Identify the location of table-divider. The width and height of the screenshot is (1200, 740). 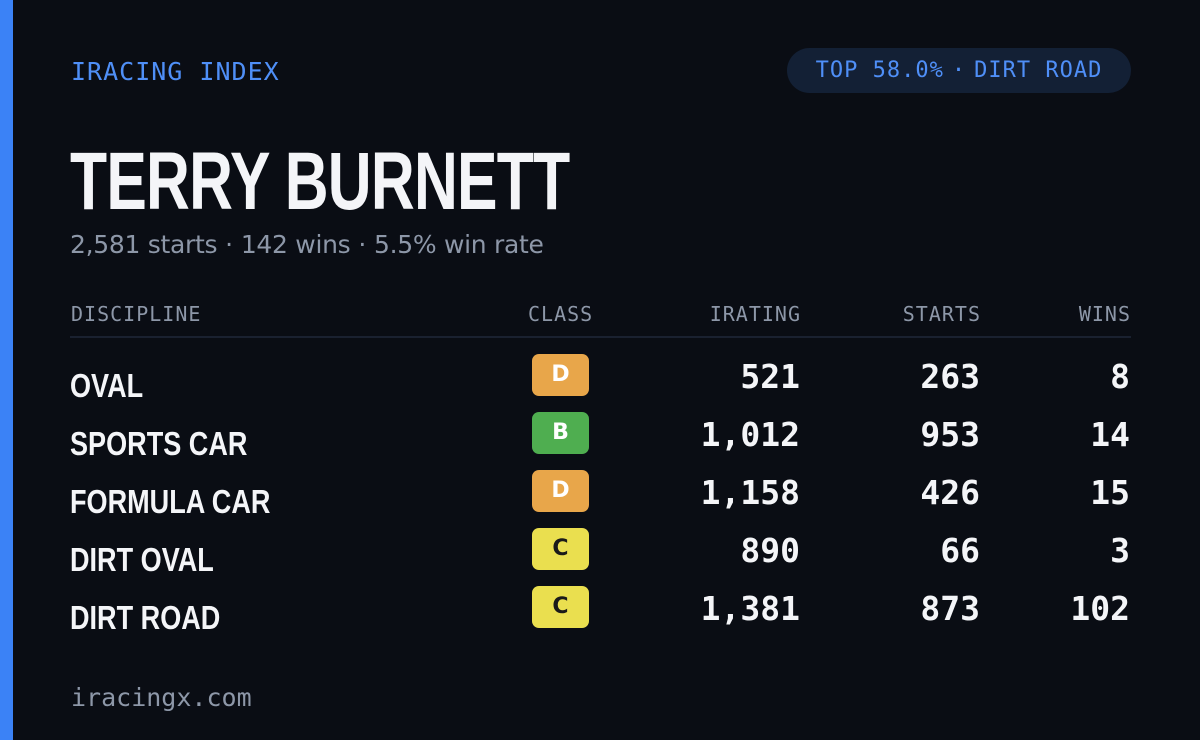
(600, 337).